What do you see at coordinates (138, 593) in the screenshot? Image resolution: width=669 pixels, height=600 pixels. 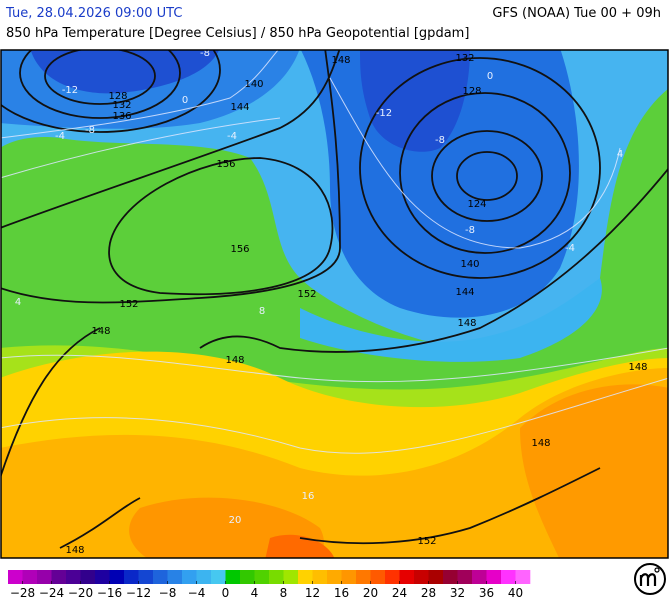 I see `colorbar-label: −12` at bounding box center [138, 593].